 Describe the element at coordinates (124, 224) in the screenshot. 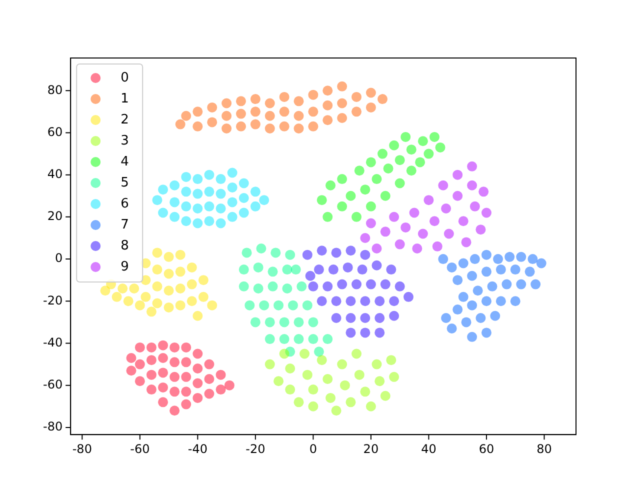

I see `legend-label: 7` at that location.